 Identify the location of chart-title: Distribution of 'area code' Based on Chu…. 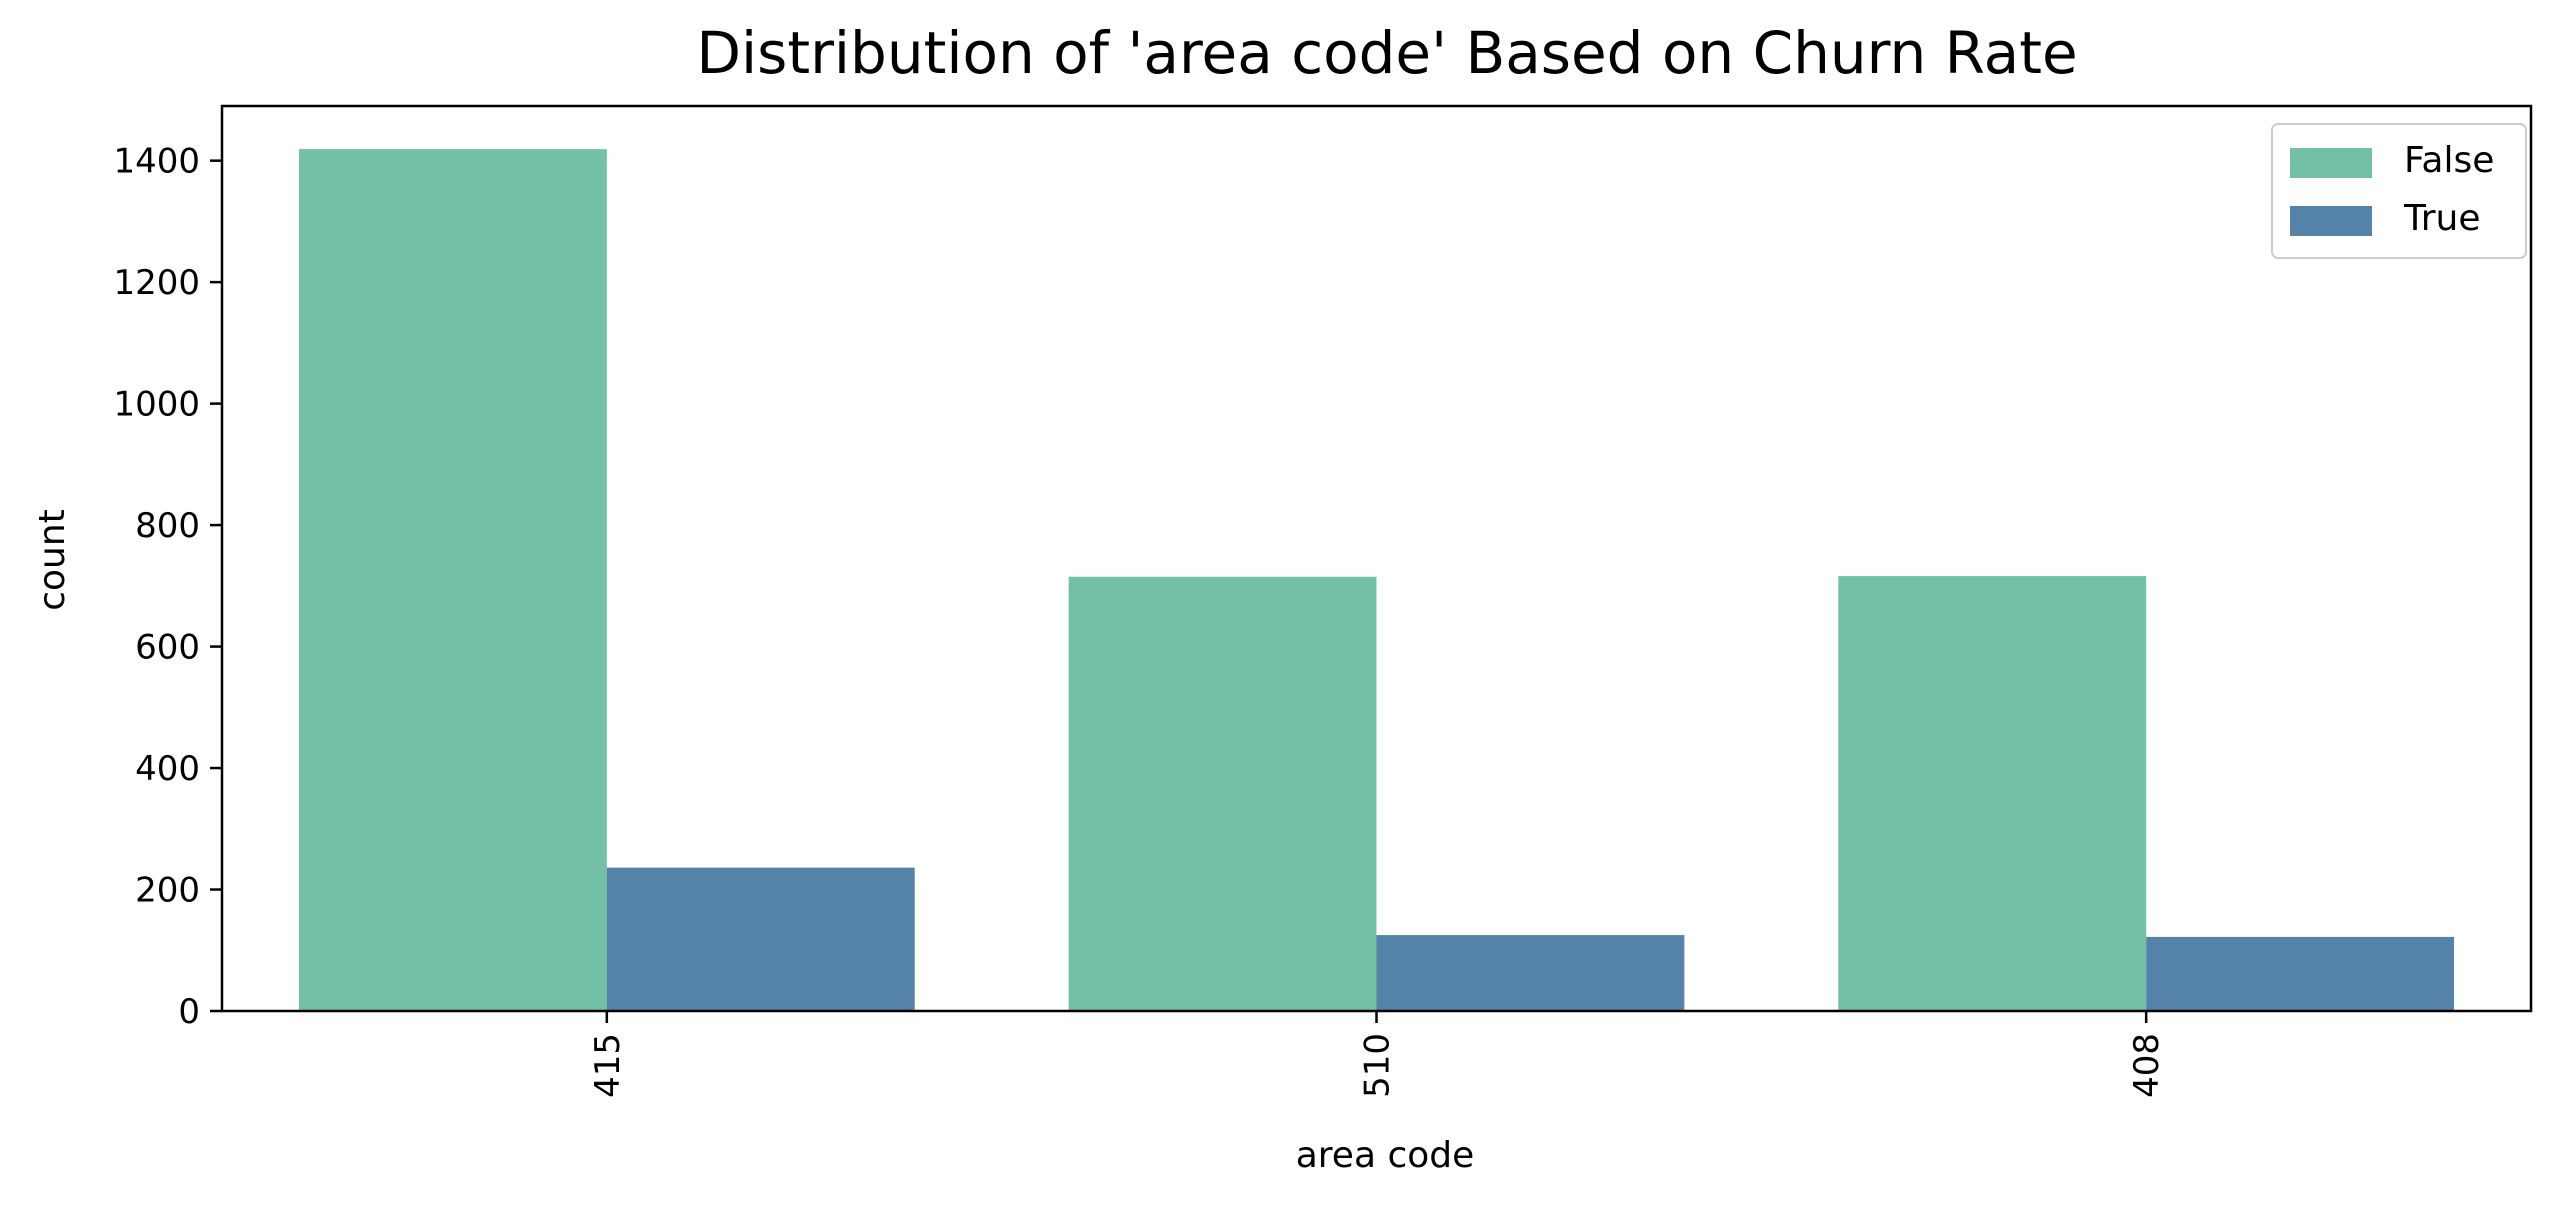
(1386, 53).